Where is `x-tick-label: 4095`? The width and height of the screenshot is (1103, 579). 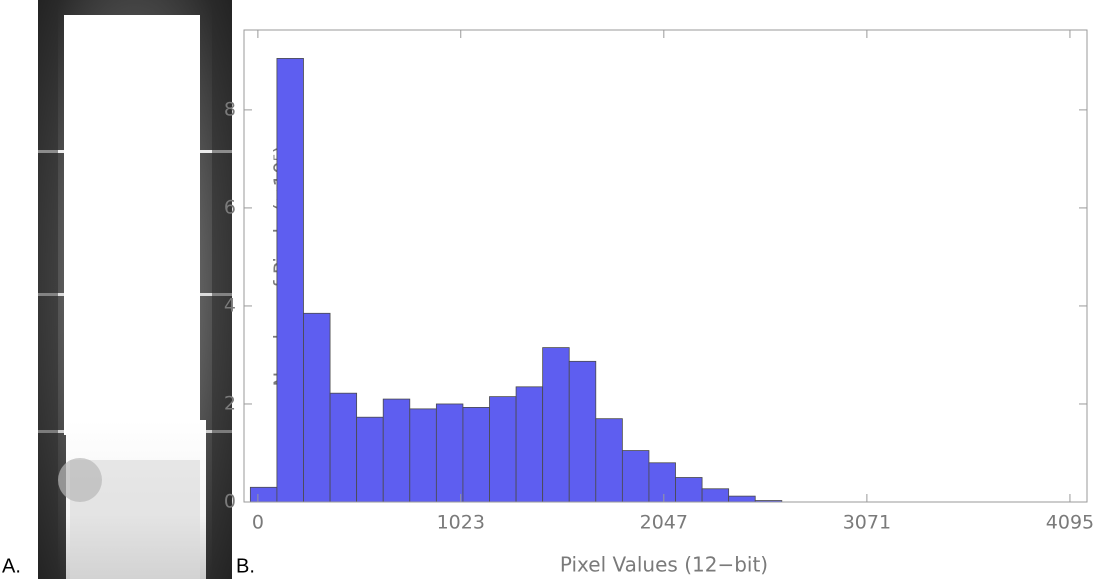 x-tick-label: 4095 is located at coordinates (1070, 523).